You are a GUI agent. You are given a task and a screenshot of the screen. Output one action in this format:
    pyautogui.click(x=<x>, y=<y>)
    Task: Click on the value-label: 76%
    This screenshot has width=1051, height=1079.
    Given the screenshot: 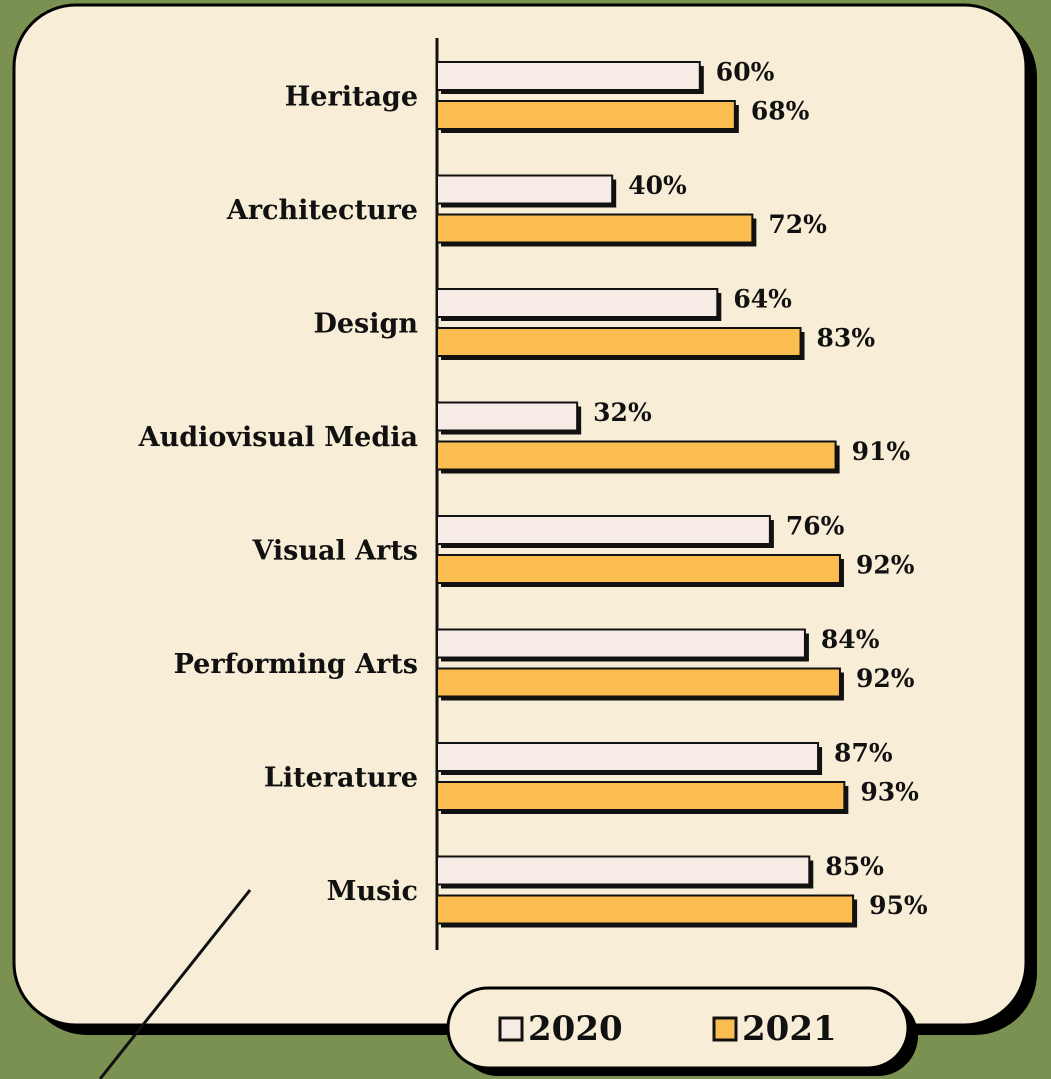 What is the action you would take?
    pyautogui.click(x=815, y=526)
    